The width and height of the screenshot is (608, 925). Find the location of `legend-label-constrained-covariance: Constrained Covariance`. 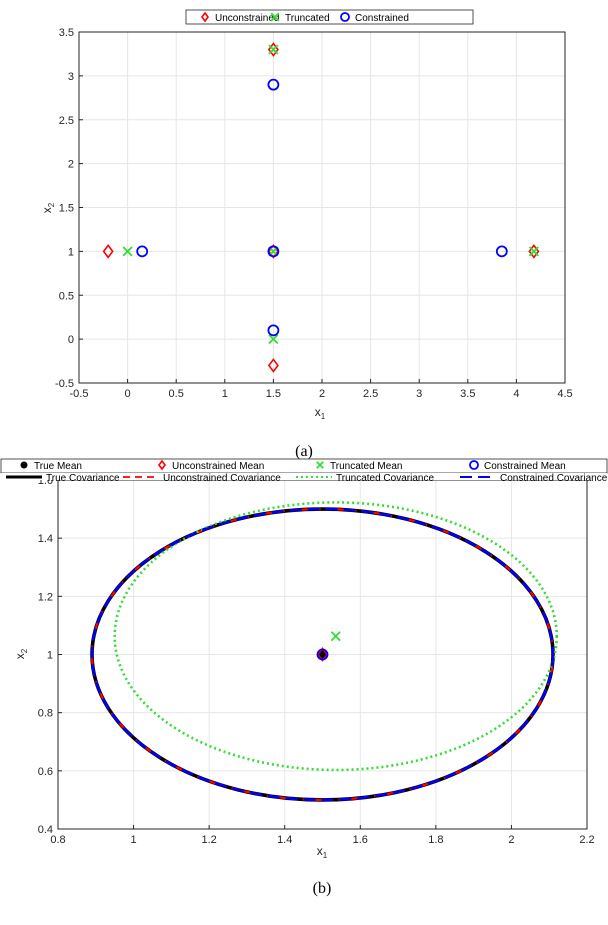

legend-label-constrained-covariance: Constrained Covariance is located at coordinates (554, 478).